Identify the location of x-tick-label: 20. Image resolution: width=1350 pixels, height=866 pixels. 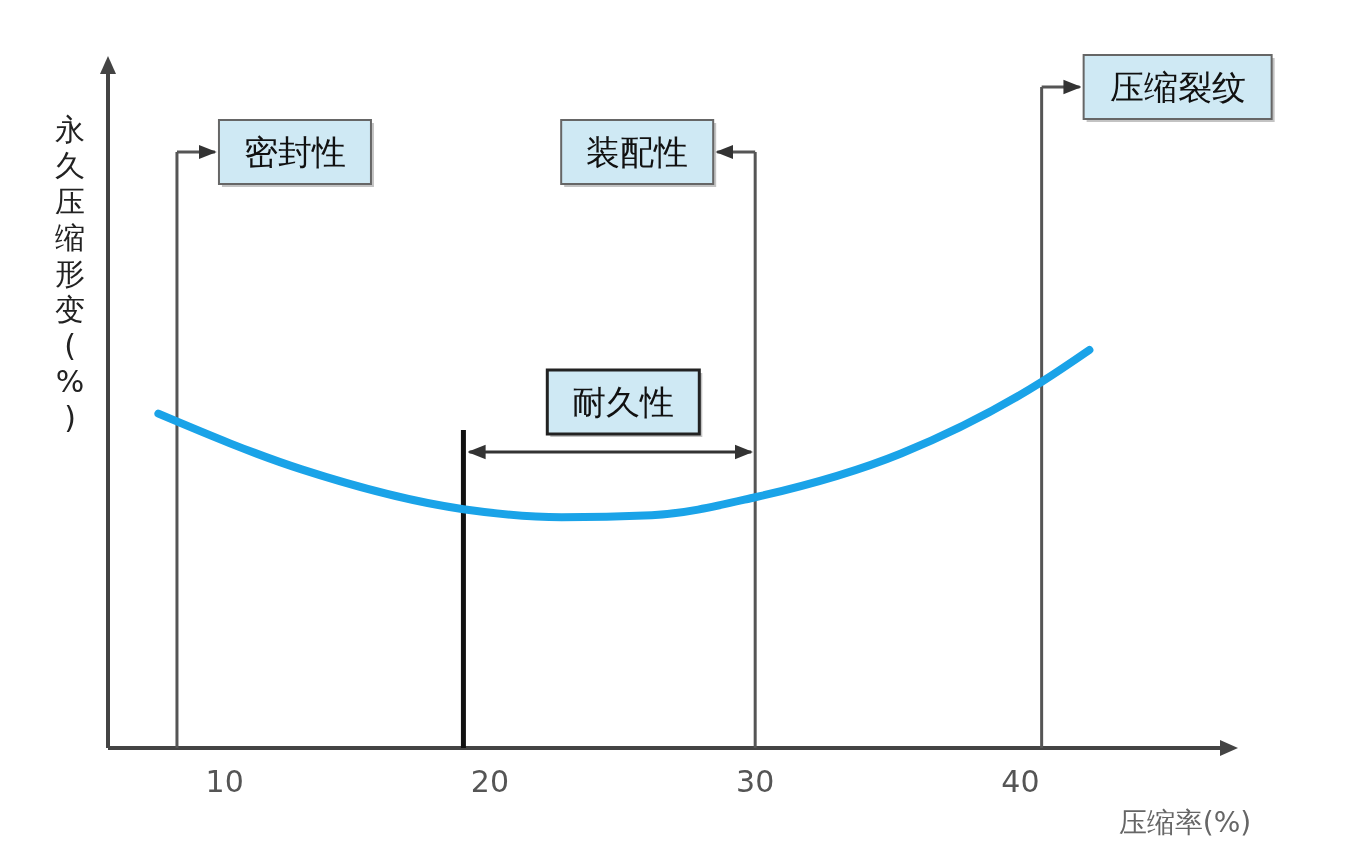
(490, 781).